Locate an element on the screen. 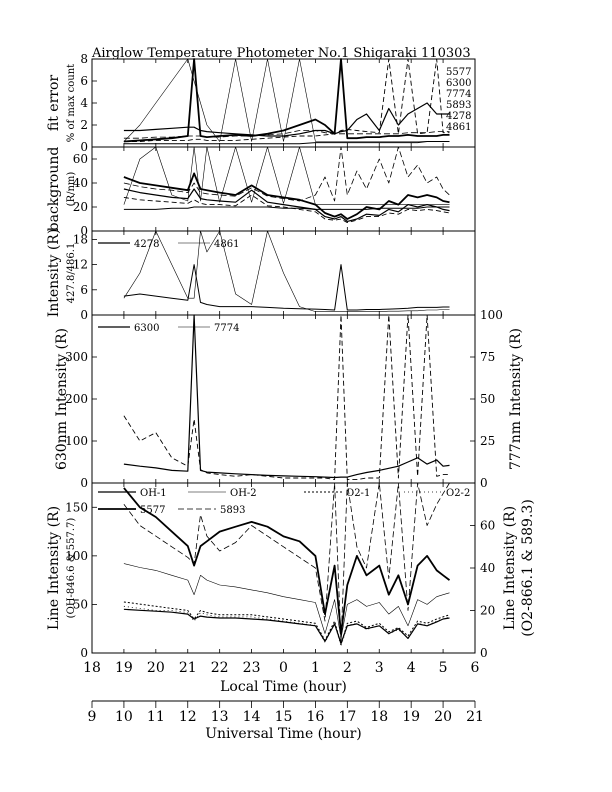 The image size is (612, 792). ut-tick-label: 15 is located at coordinates (284, 717).